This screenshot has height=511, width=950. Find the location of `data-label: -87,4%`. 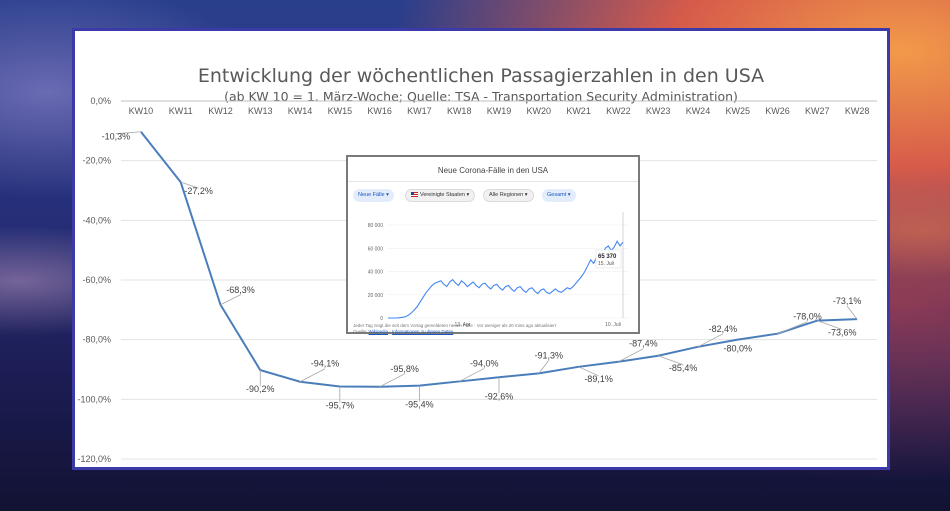

data-label: -87,4% is located at coordinates (643, 344).